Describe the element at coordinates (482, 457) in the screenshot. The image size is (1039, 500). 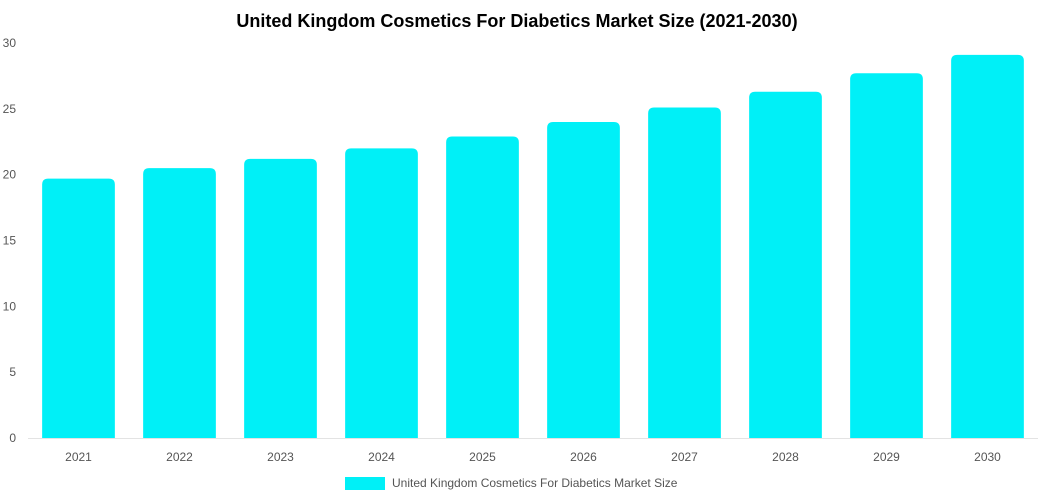
I see `x-tick-label: 2025` at that location.